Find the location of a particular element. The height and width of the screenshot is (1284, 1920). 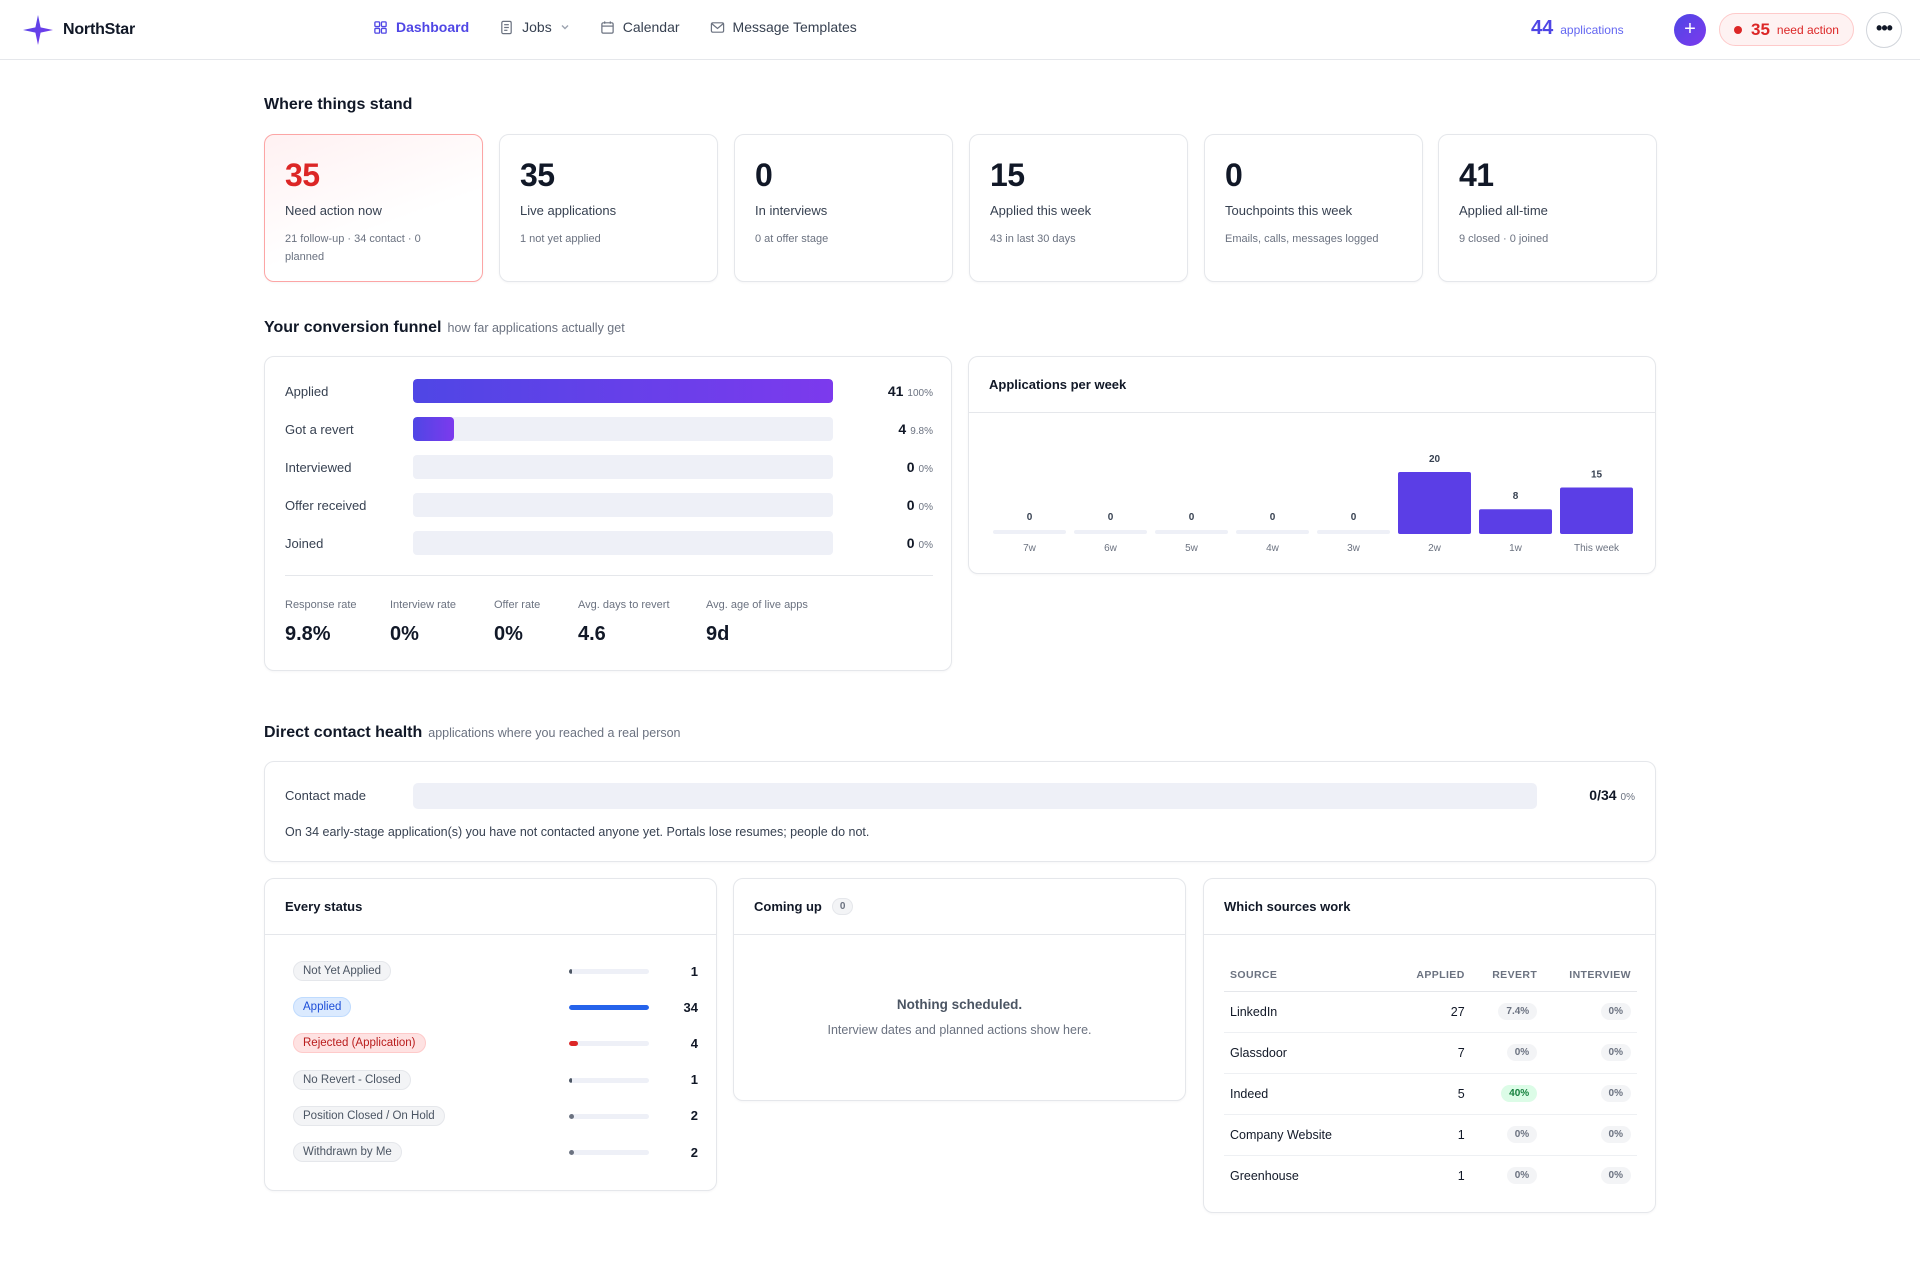

funnel-divider is located at coordinates (609, 575).